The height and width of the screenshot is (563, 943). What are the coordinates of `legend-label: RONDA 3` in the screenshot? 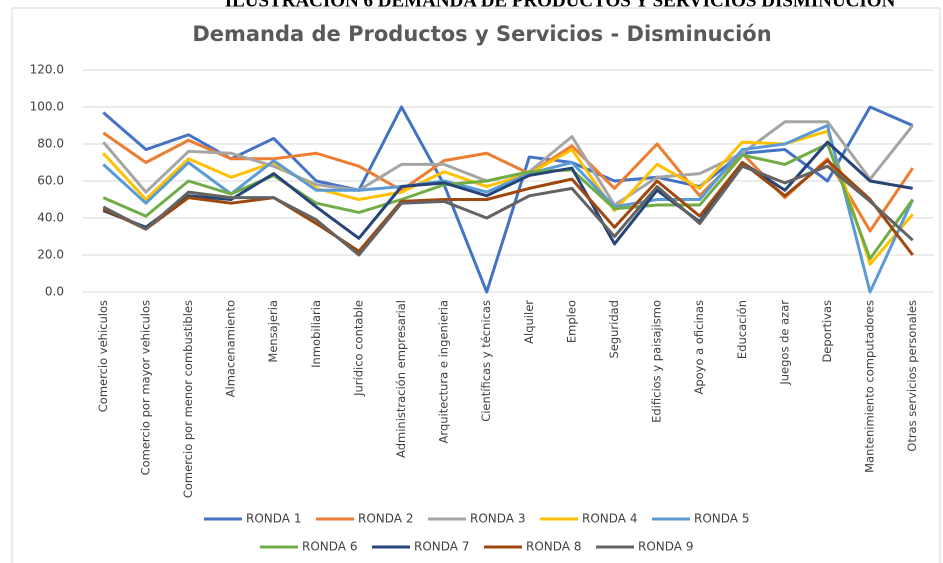 It's located at (497, 519).